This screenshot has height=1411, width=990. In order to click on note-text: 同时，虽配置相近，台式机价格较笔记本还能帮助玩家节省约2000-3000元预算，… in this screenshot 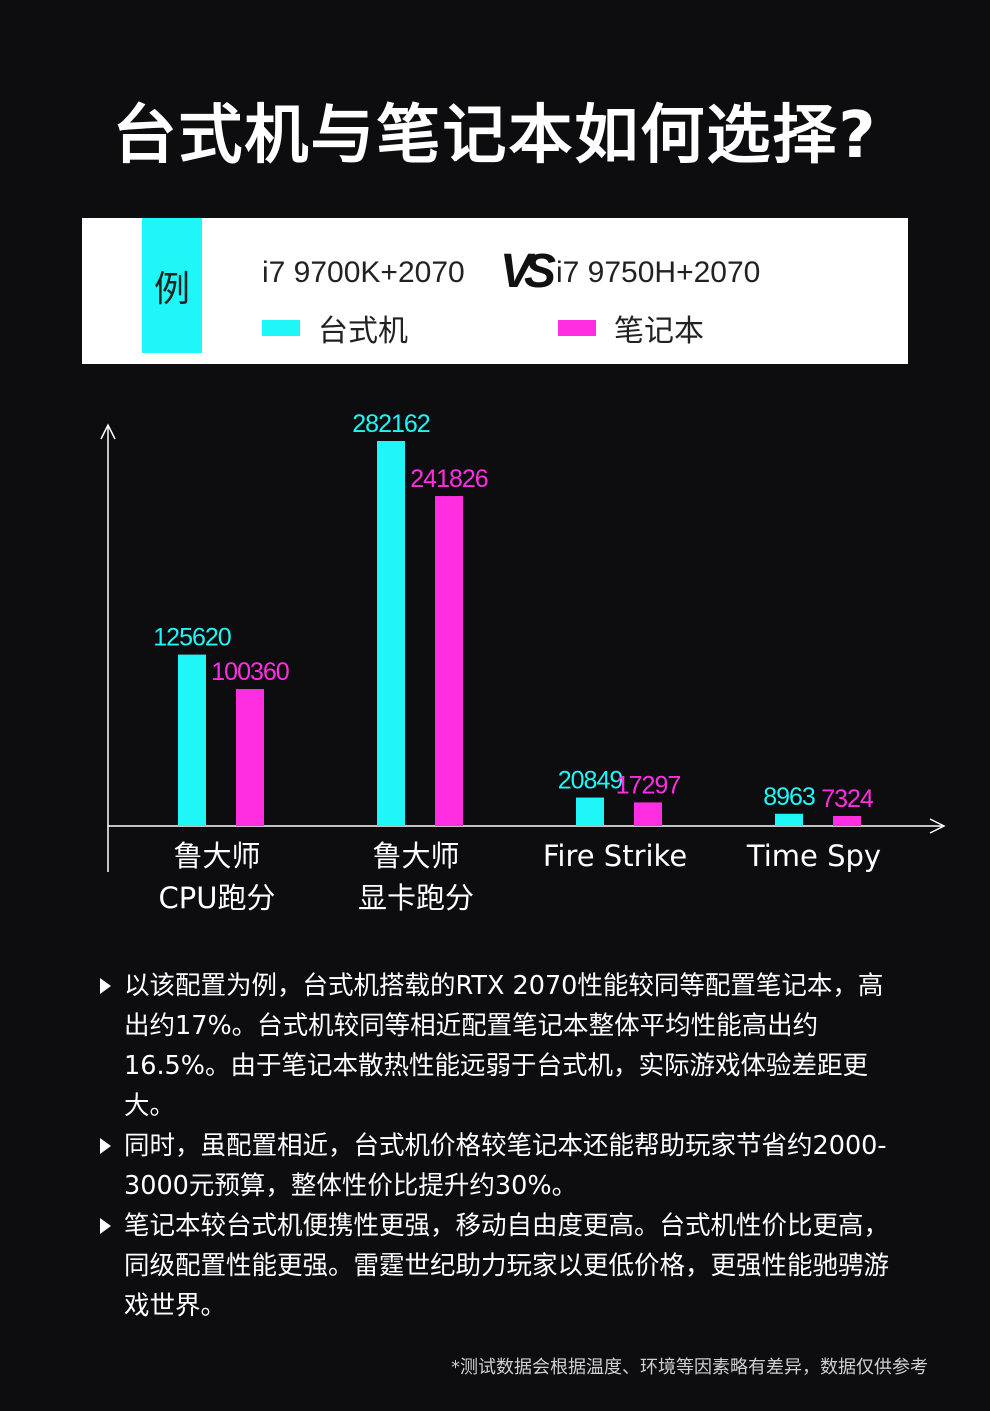, I will do `click(505, 1166)`.